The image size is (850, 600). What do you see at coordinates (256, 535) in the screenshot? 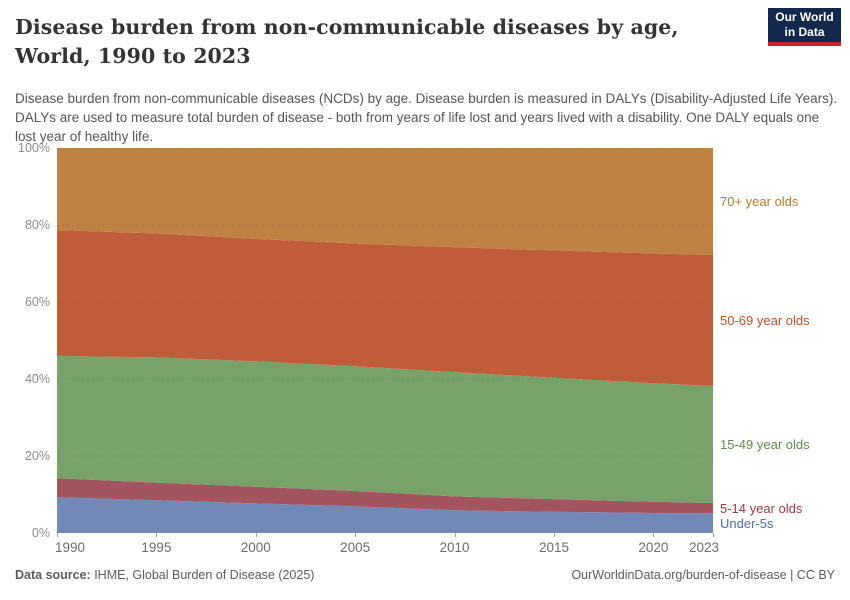
I see `x-axis-tick-2000` at bounding box center [256, 535].